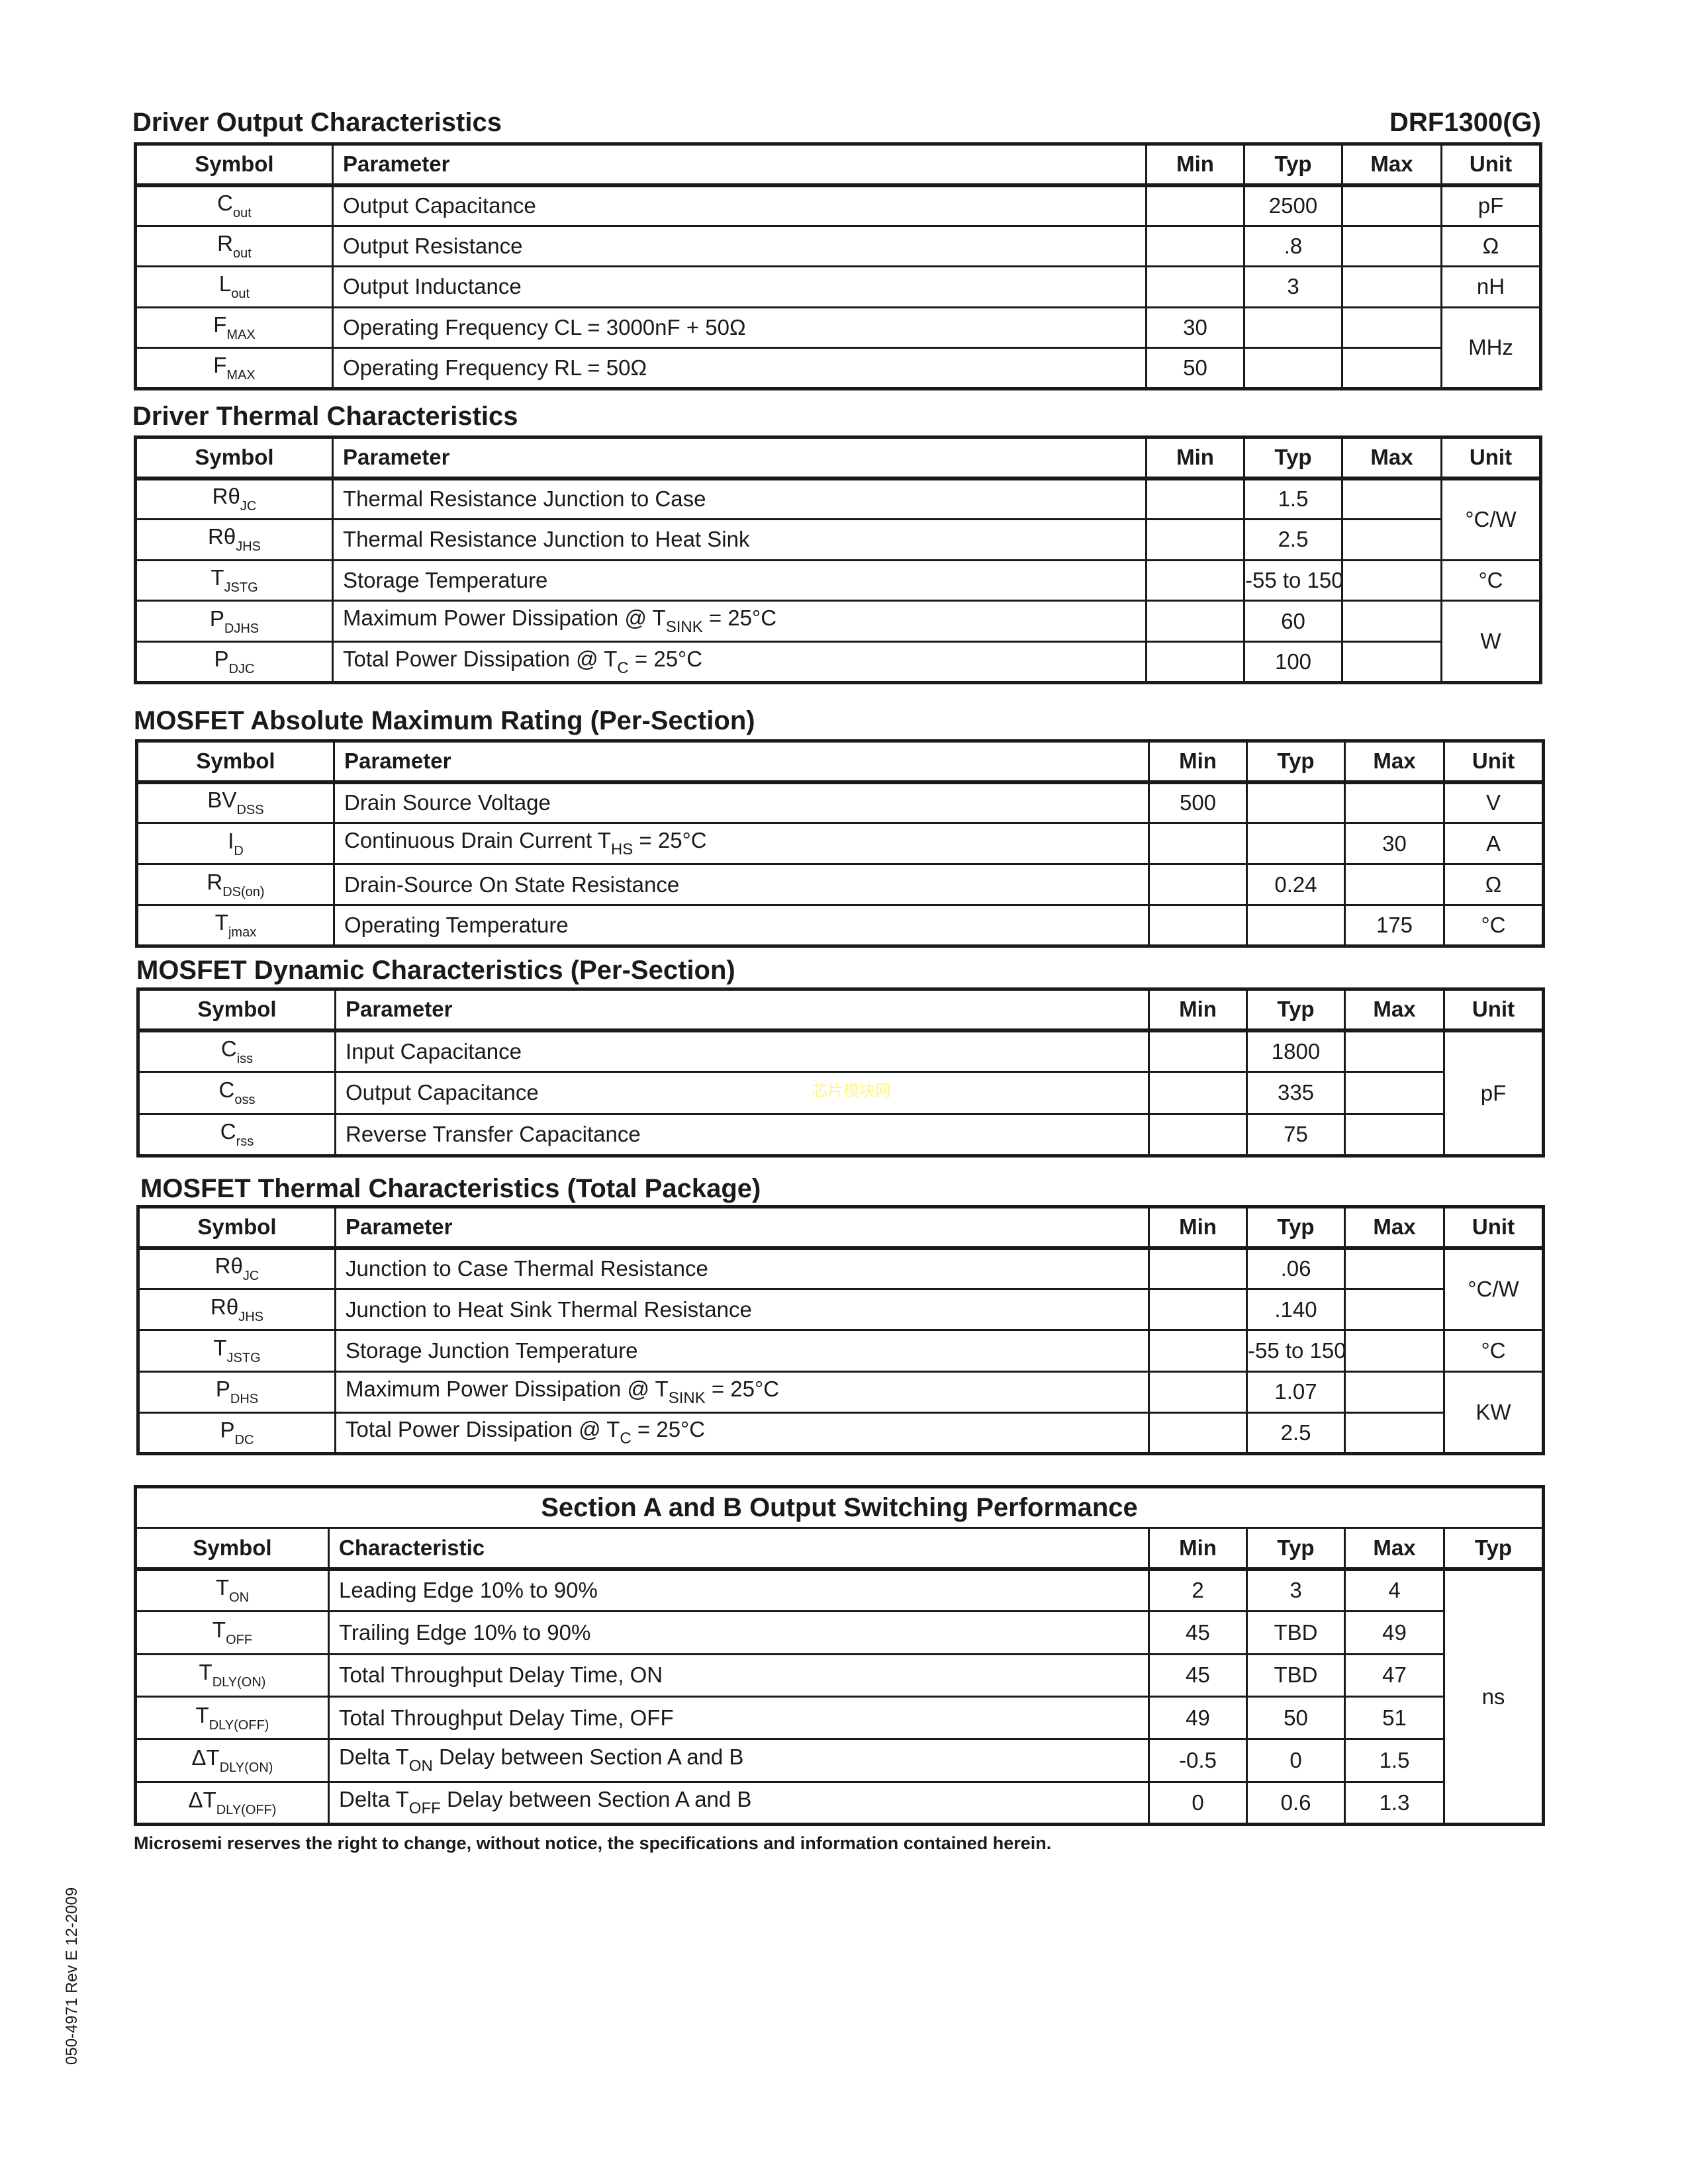  Describe the element at coordinates (1198, 802) in the screenshot. I see `min-value: 500` at that location.